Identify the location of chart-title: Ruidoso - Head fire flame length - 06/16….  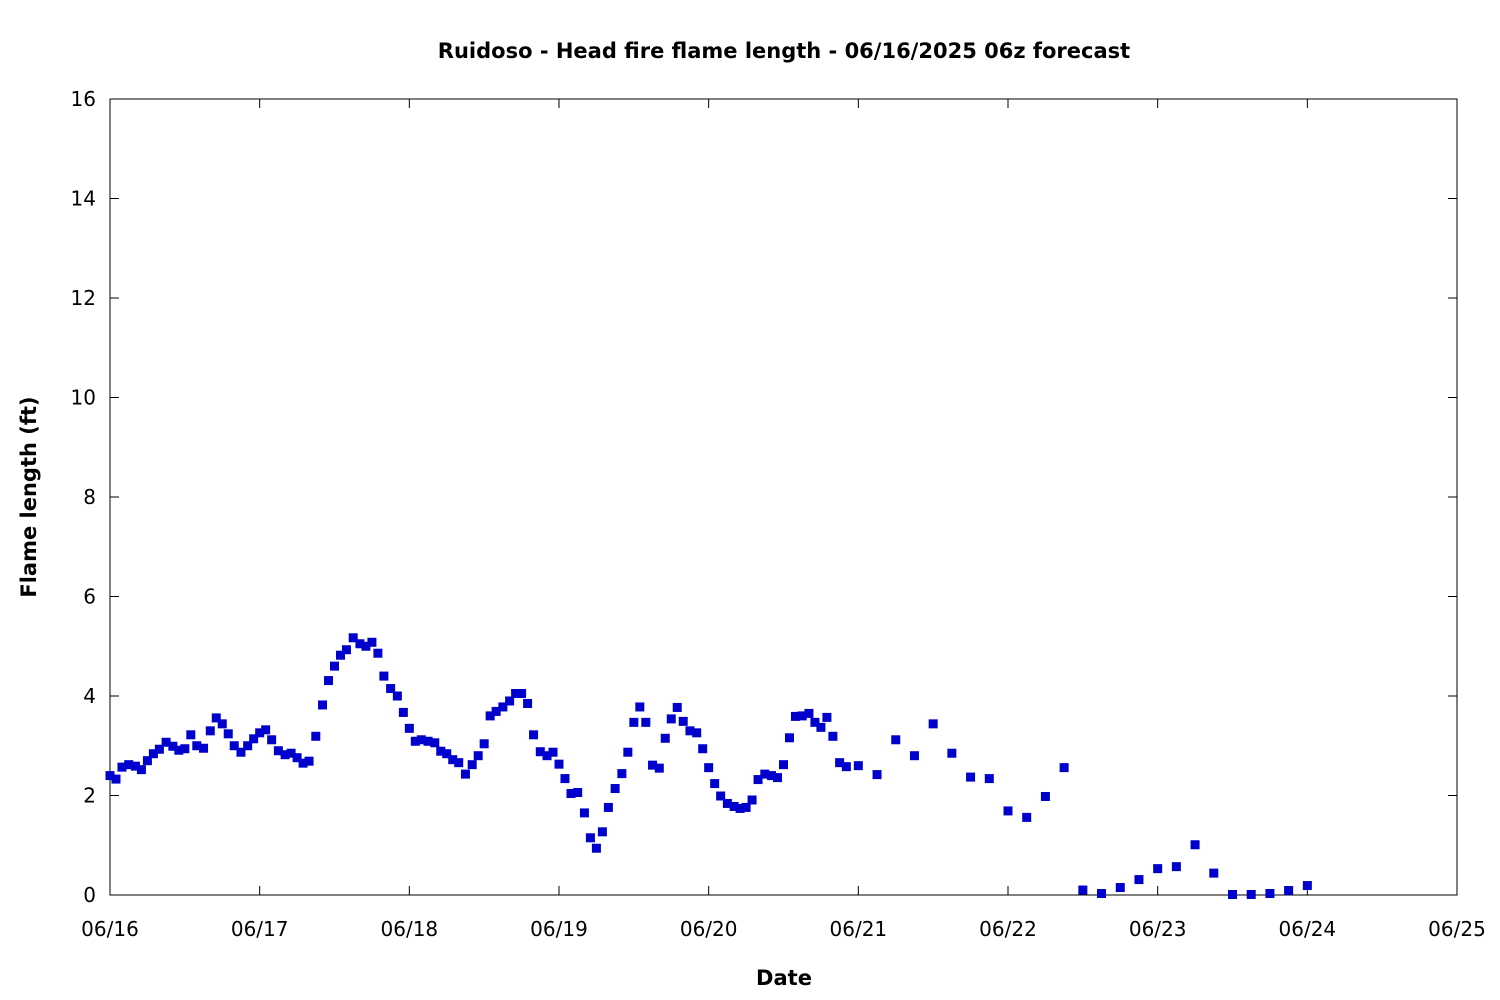
(784, 51).